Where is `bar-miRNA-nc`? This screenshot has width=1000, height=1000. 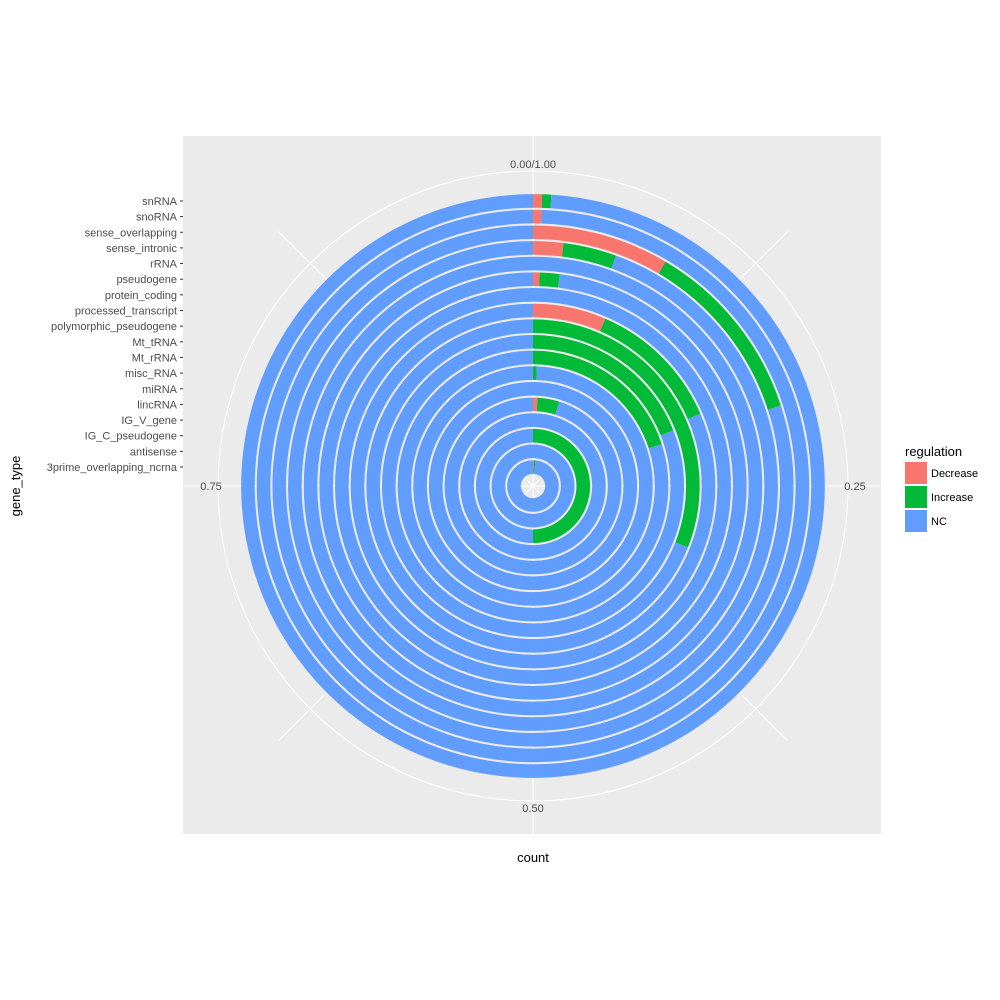 bar-miRNA-nc is located at coordinates (533, 486).